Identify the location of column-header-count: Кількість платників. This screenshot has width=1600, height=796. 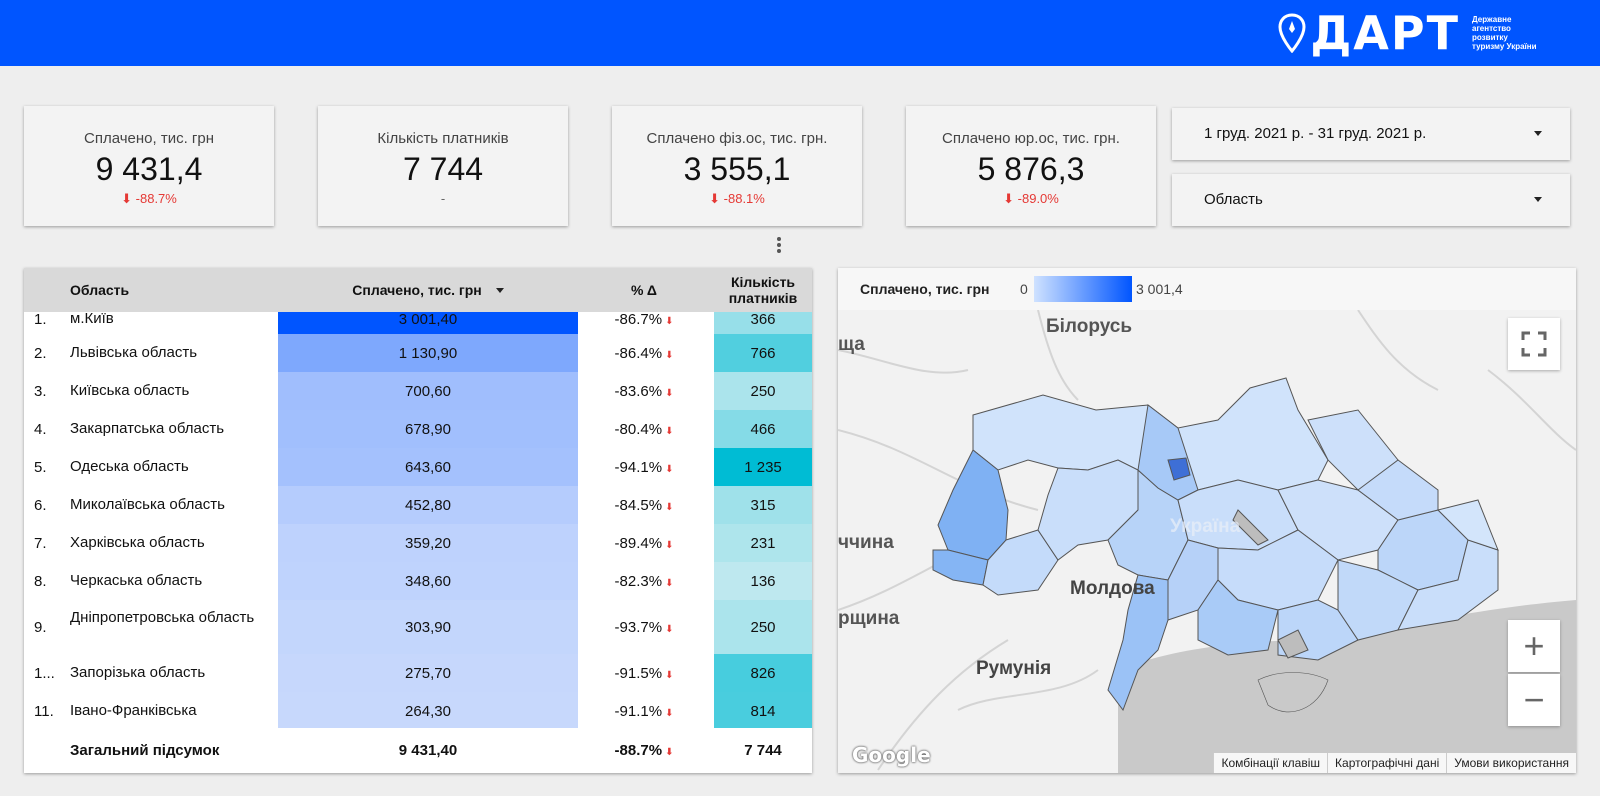
(763, 290).